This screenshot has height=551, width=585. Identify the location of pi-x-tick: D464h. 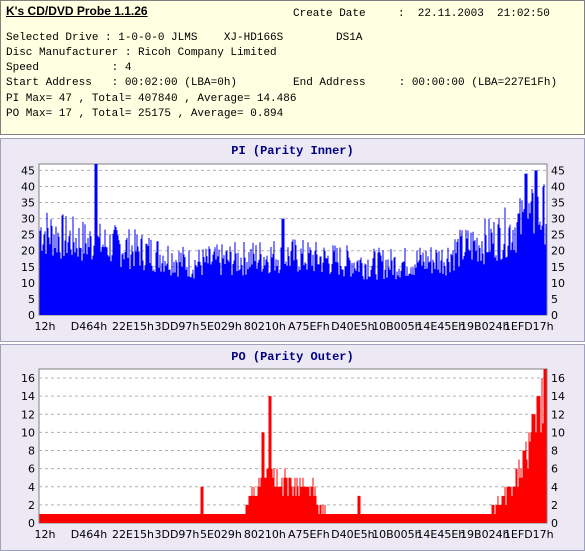
(89, 326).